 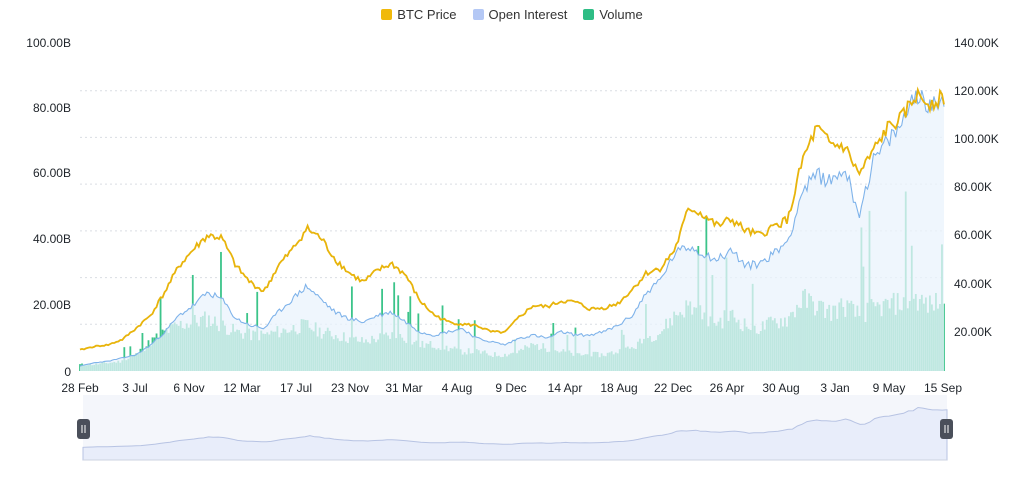 I want to click on x-tick-label: 12 Mar, so click(x=241, y=388).